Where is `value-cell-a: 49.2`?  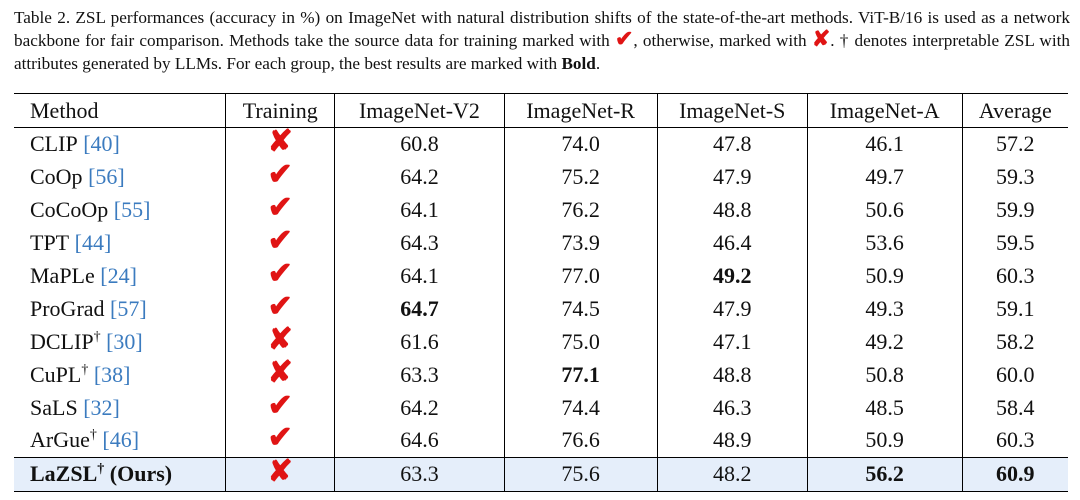 value-cell-a: 49.2 is located at coordinates (884, 342).